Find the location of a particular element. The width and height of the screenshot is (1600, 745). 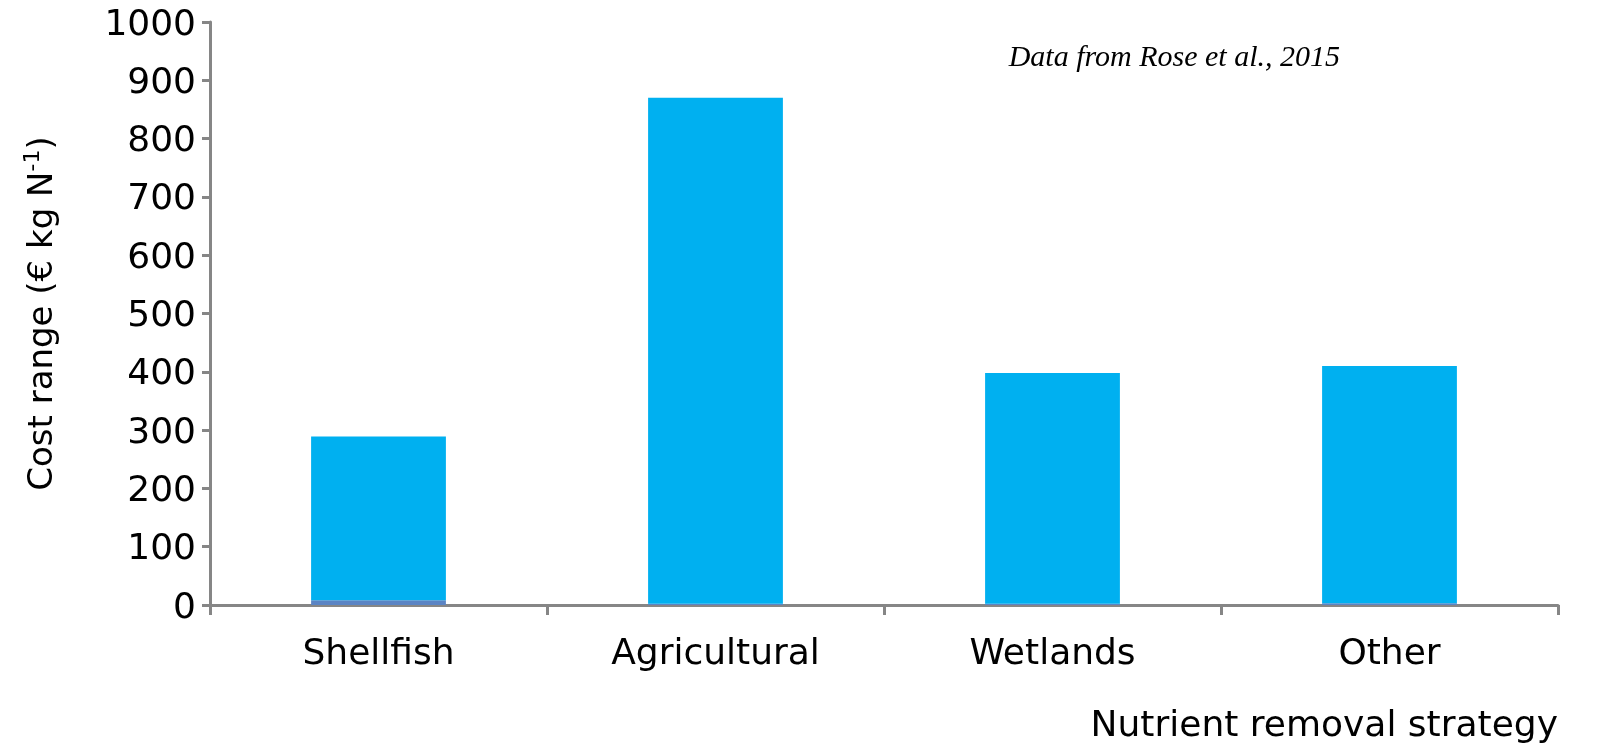

y-tick-label: 200 is located at coordinates (161, 488).